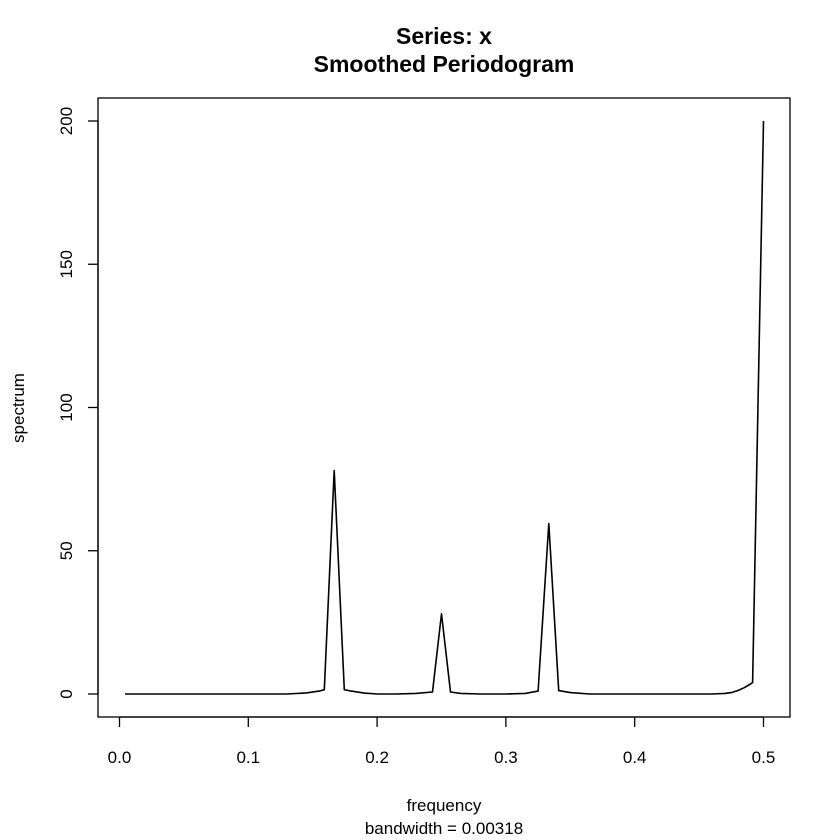  Describe the element at coordinates (444, 36) in the screenshot. I see `chart-title: Series: x` at that location.